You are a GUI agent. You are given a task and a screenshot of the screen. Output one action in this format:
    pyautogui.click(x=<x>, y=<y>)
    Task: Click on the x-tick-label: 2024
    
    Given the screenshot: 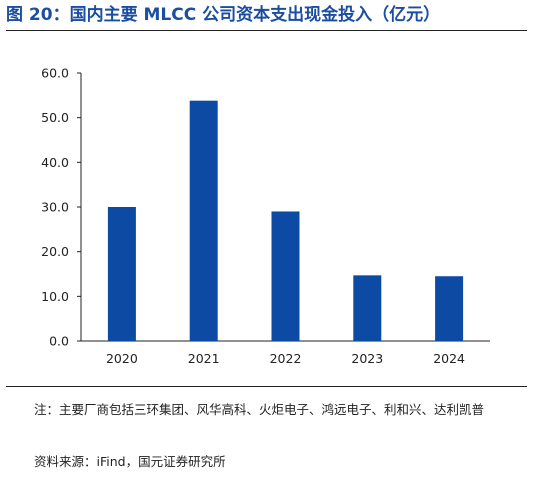 What is the action you would take?
    pyautogui.click(x=449, y=358)
    